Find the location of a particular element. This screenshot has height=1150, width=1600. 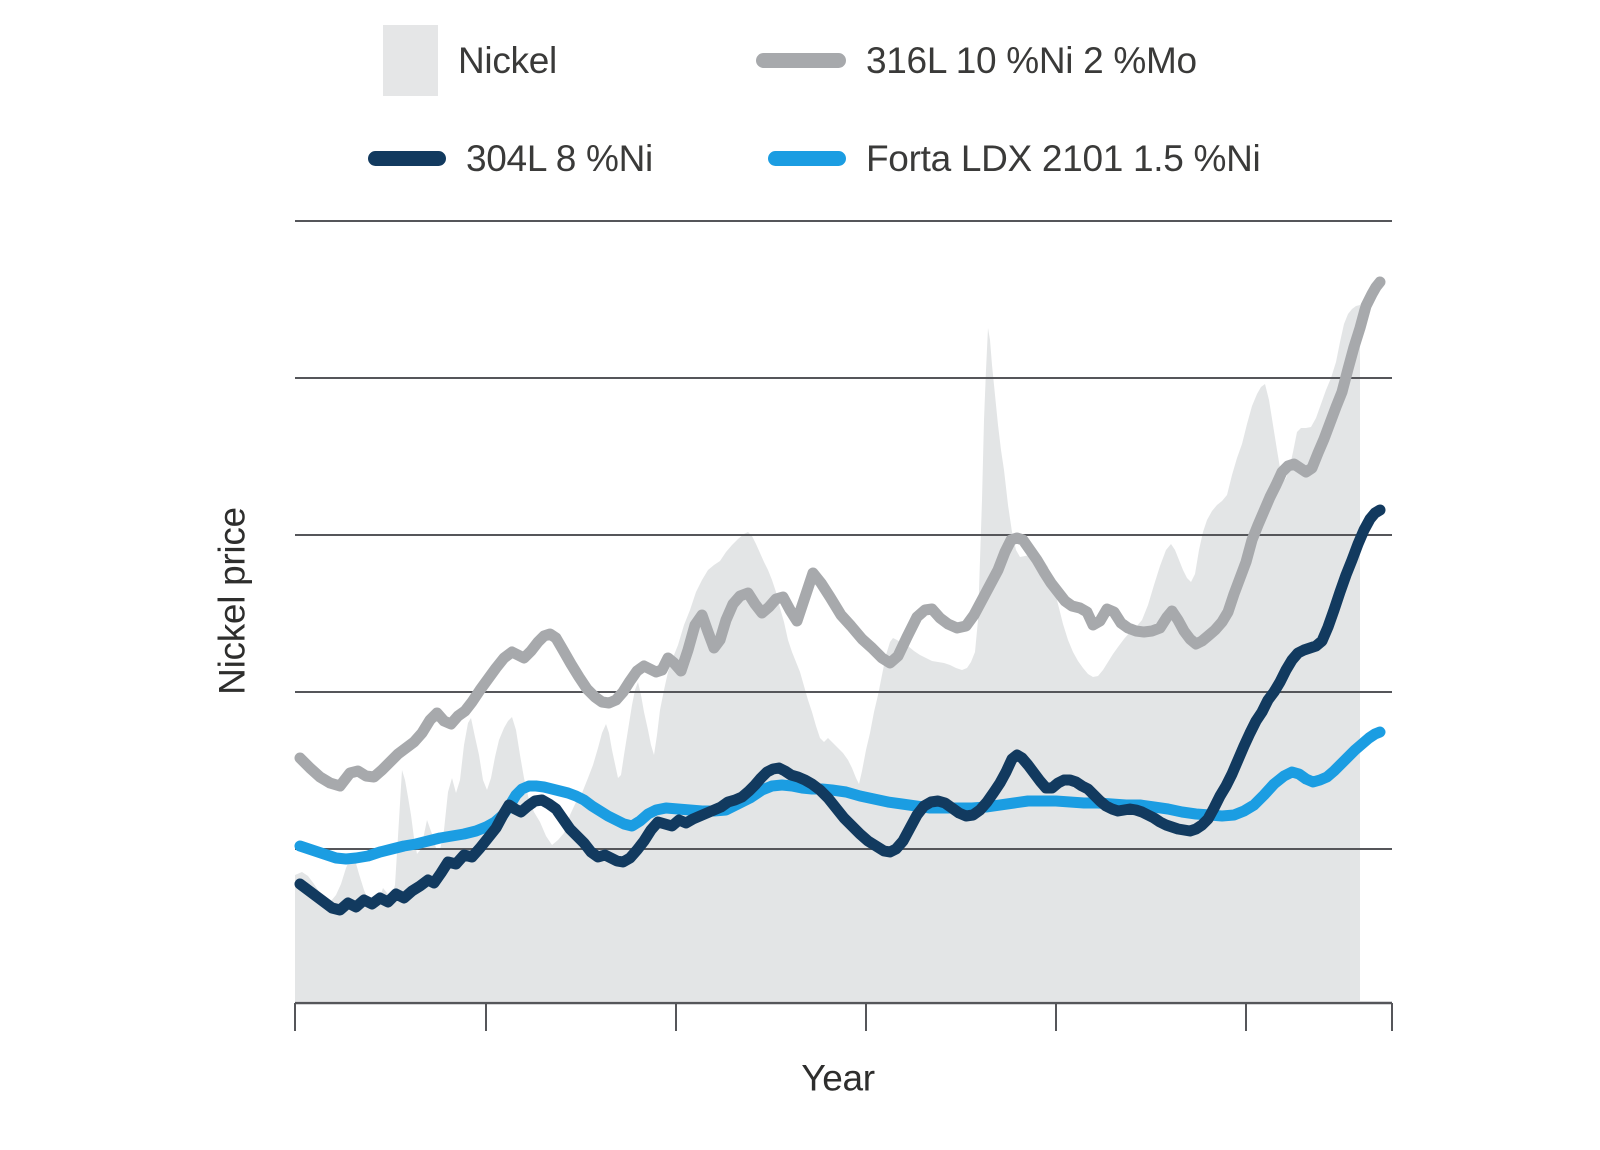

x-axis-title: Year is located at coordinates (838, 1078).